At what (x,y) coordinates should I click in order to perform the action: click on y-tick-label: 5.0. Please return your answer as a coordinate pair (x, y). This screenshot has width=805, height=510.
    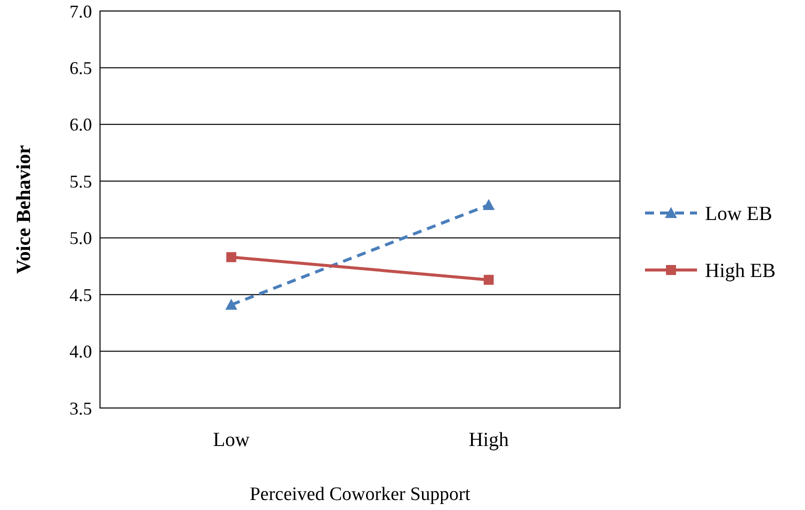
    Looking at the image, I should click on (81, 238).